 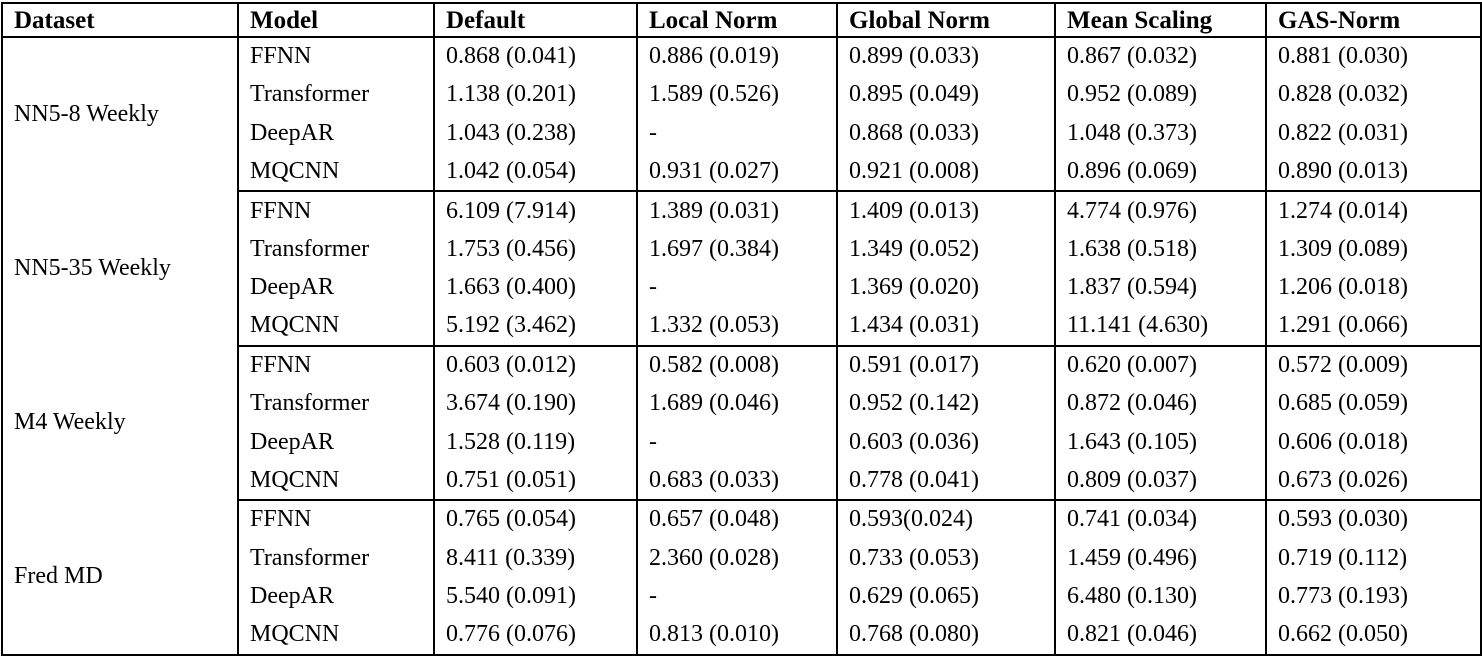 I want to click on value-cell-gas-norm: 0.828 (0.032), so click(x=1373, y=95).